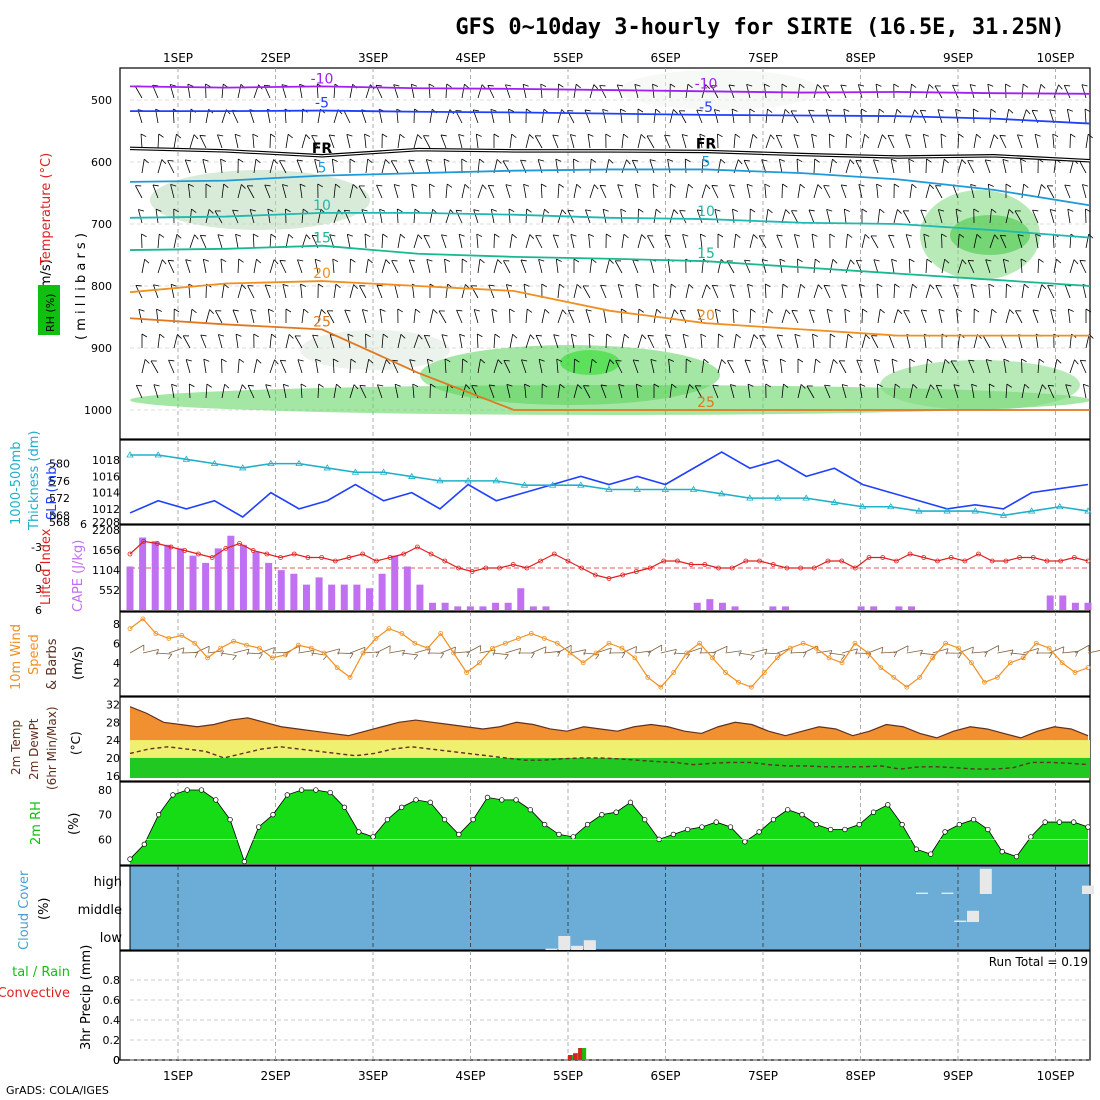  Describe the element at coordinates (345, 655) in the screenshot. I see `surface-wind-barb` at that location.